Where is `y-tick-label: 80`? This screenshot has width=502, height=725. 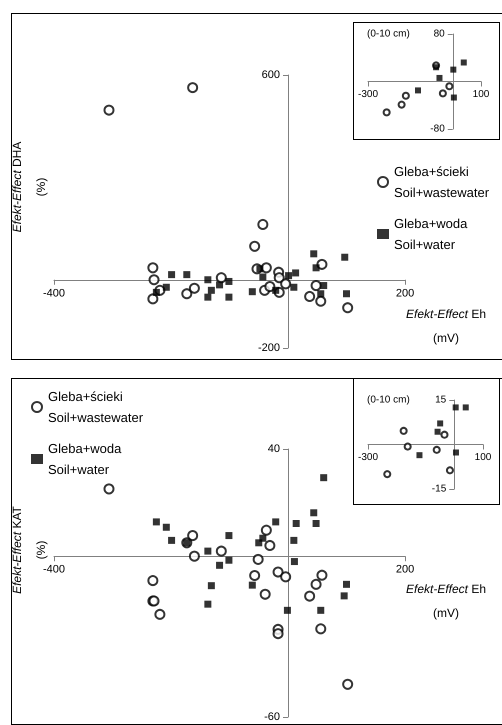
y-tick-label: 80 is located at coordinates (440, 34).